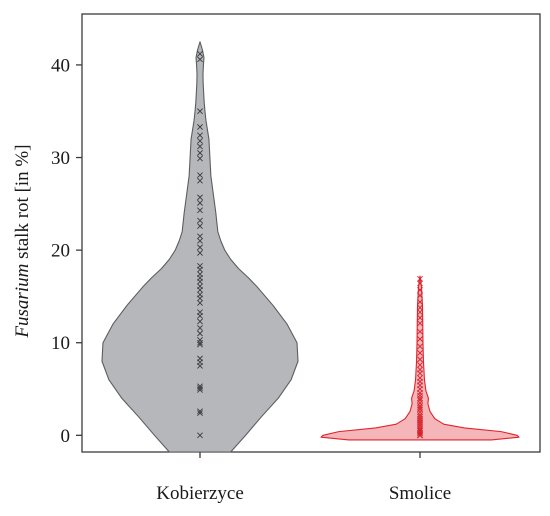  I want to click on violin-smolice, so click(420, 358).